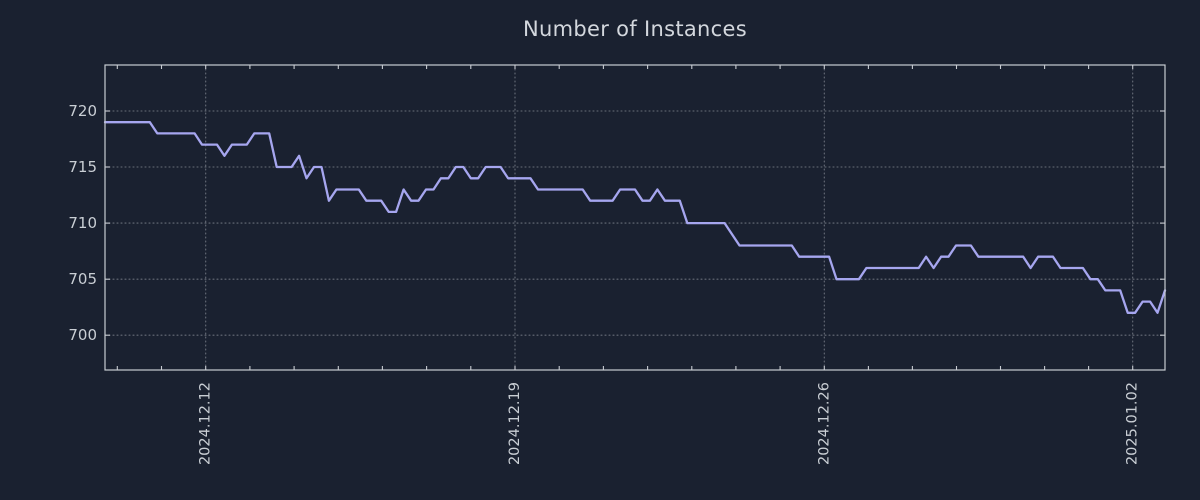 This screenshot has width=1200, height=500. Describe the element at coordinates (82, 111) in the screenshot. I see `y-tick-label: 720` at that location.